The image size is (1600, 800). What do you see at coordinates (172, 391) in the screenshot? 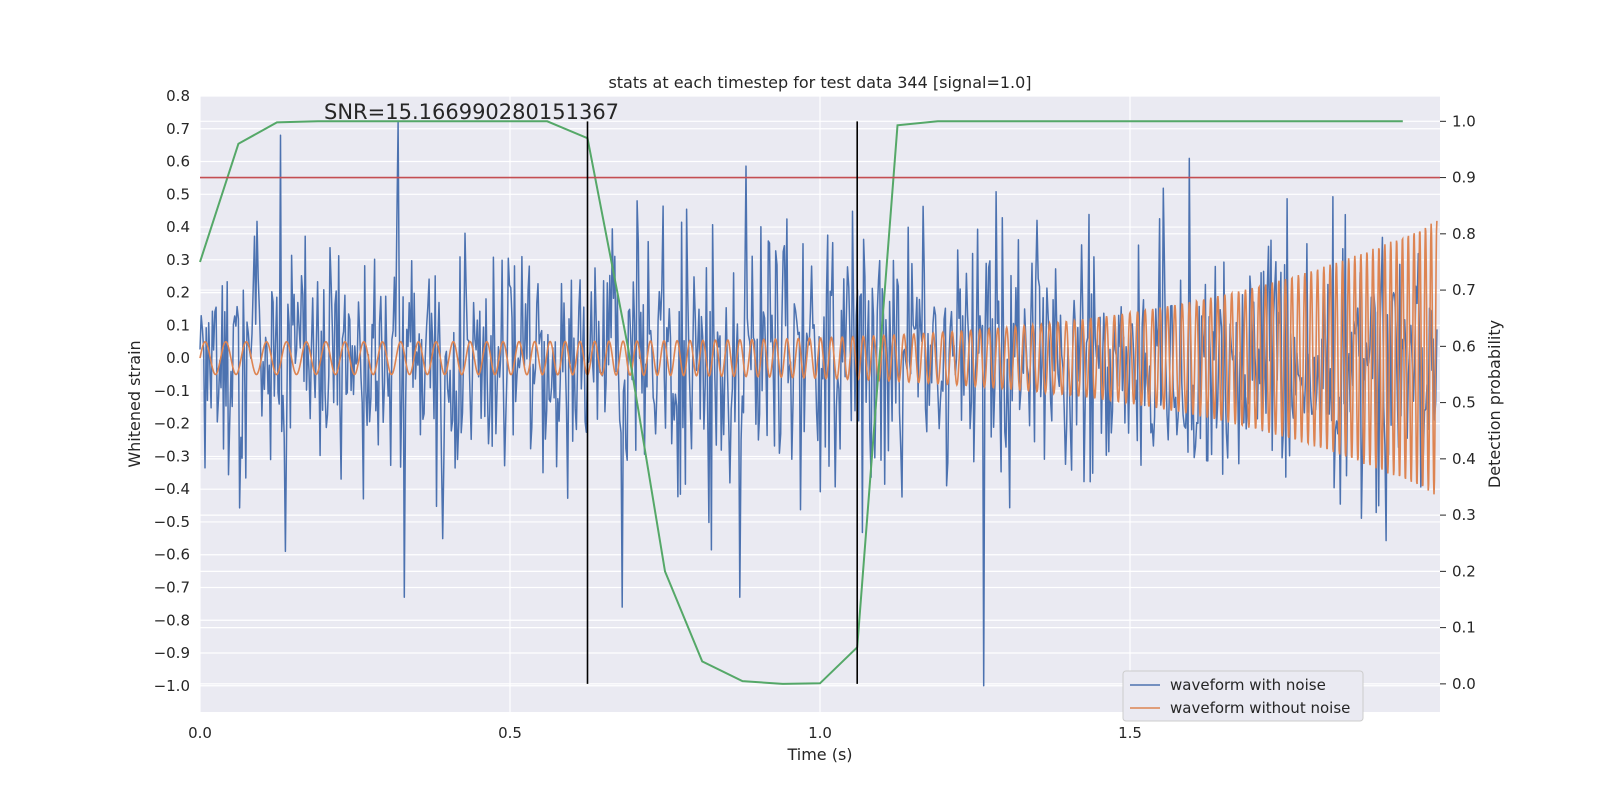
I see `y-tick-label: −0.1` at bounding box center [172, 391].